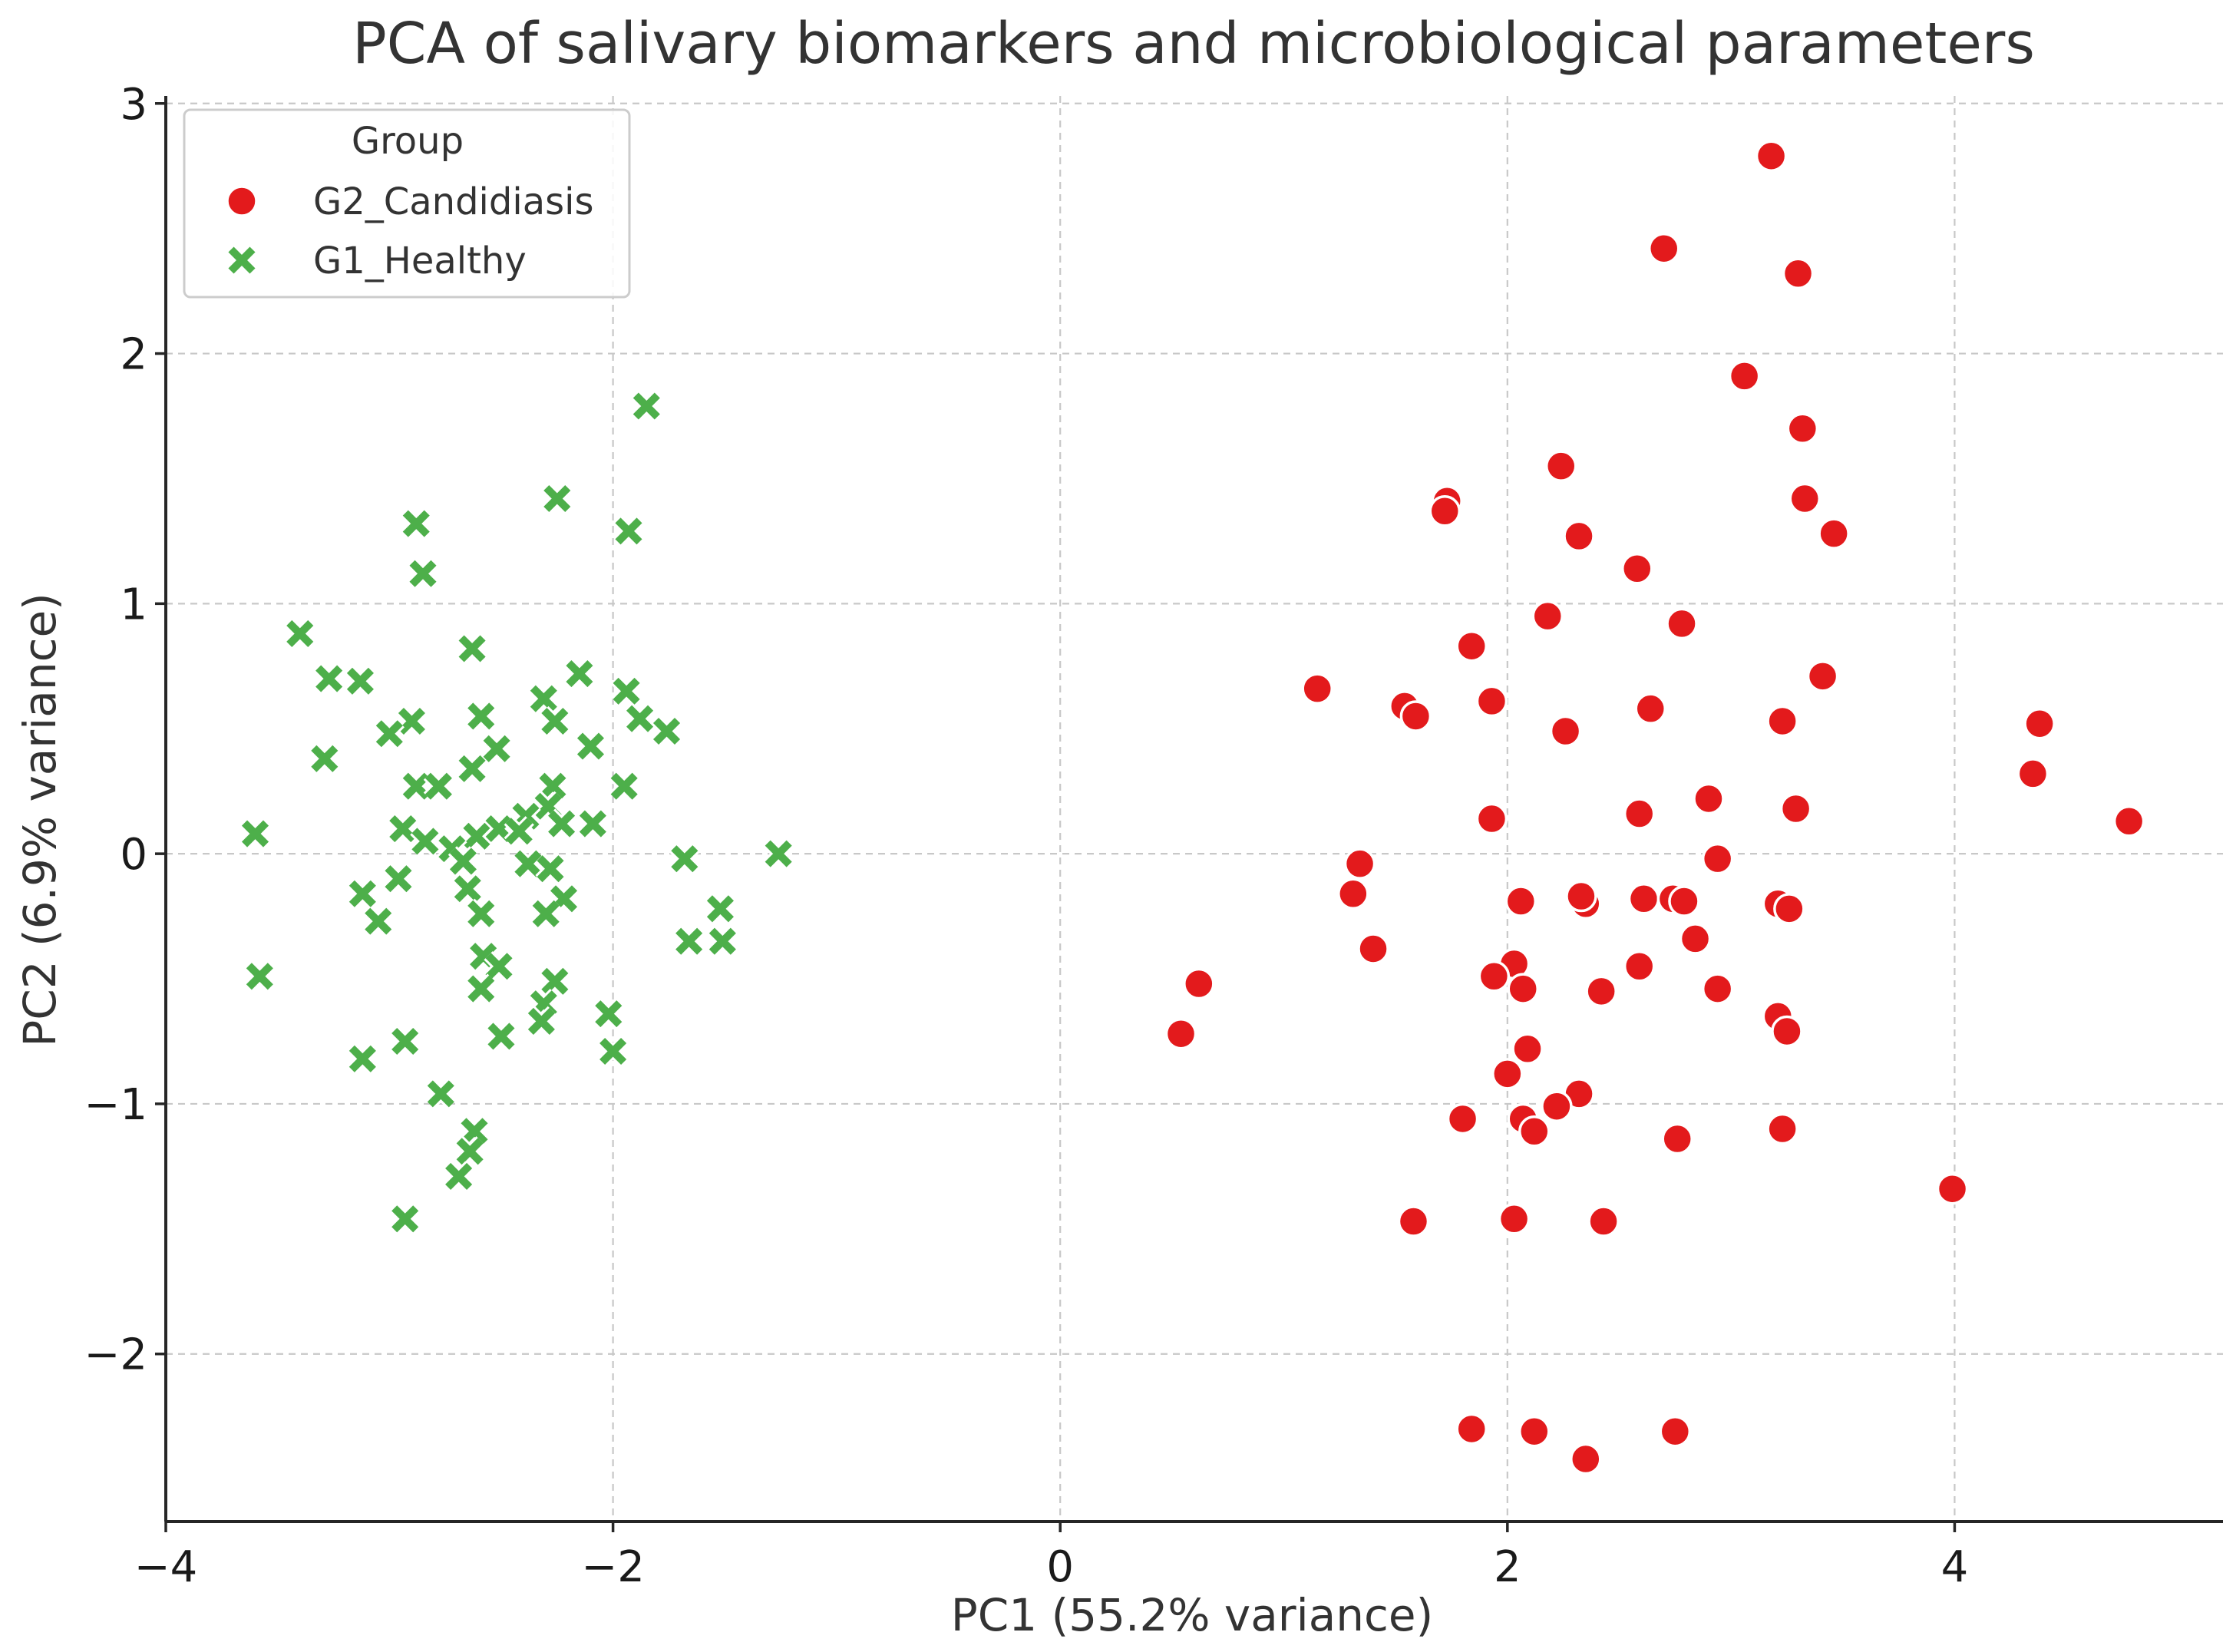 This screenshot has width=2236, height=1652. I want to click on y-tick-label-3: 1, so click(133, 604).